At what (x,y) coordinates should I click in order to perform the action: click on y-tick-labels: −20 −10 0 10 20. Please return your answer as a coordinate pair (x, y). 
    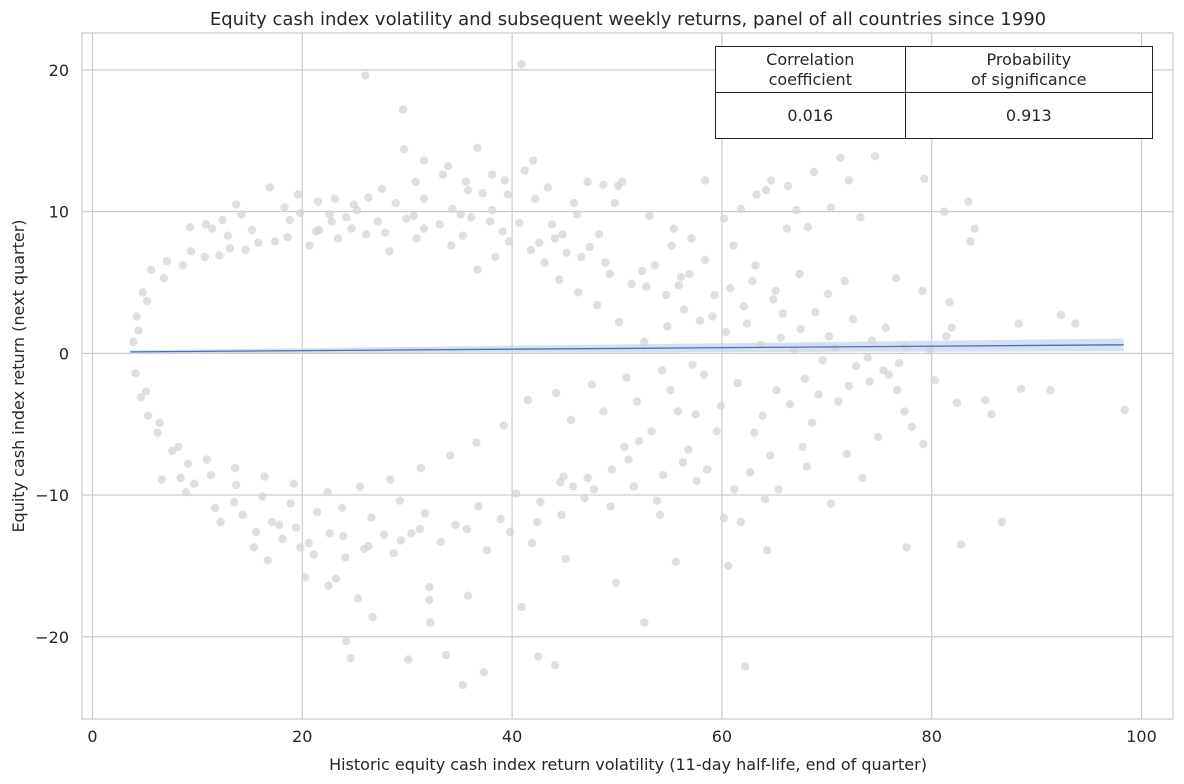
    Looking at the image, I should click on (52, 354).